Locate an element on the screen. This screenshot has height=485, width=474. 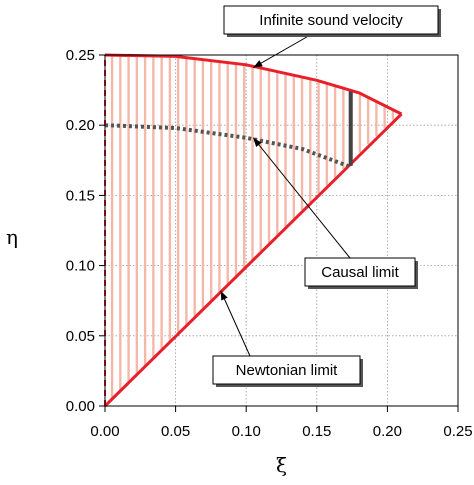
x-tick-label: 0.25 is located at coordinates (457, 431).